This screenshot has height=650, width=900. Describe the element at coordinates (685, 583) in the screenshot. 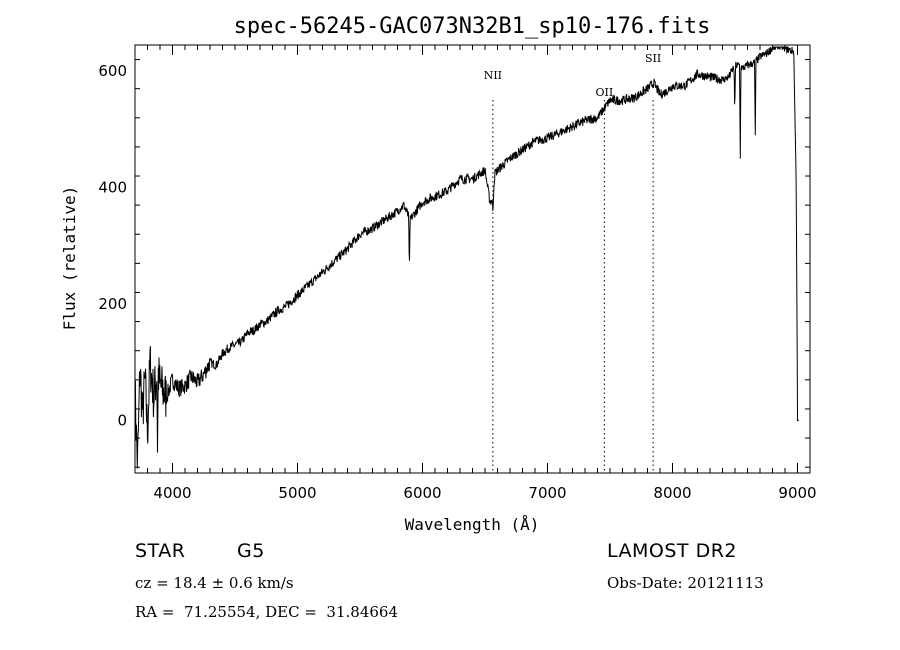

I see `observation-date: Obs-Date: 20121113` at that location.